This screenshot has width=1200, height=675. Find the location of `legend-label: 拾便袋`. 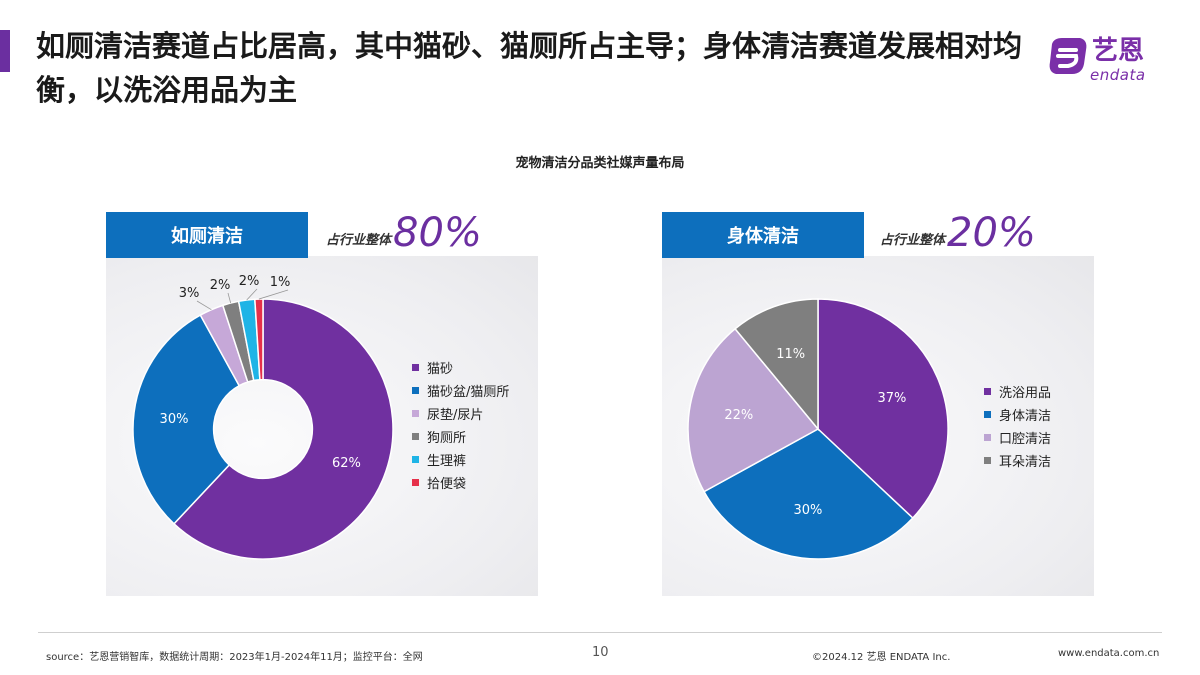

legend-label: 拾便袋 is located at coordinates (447, 484).